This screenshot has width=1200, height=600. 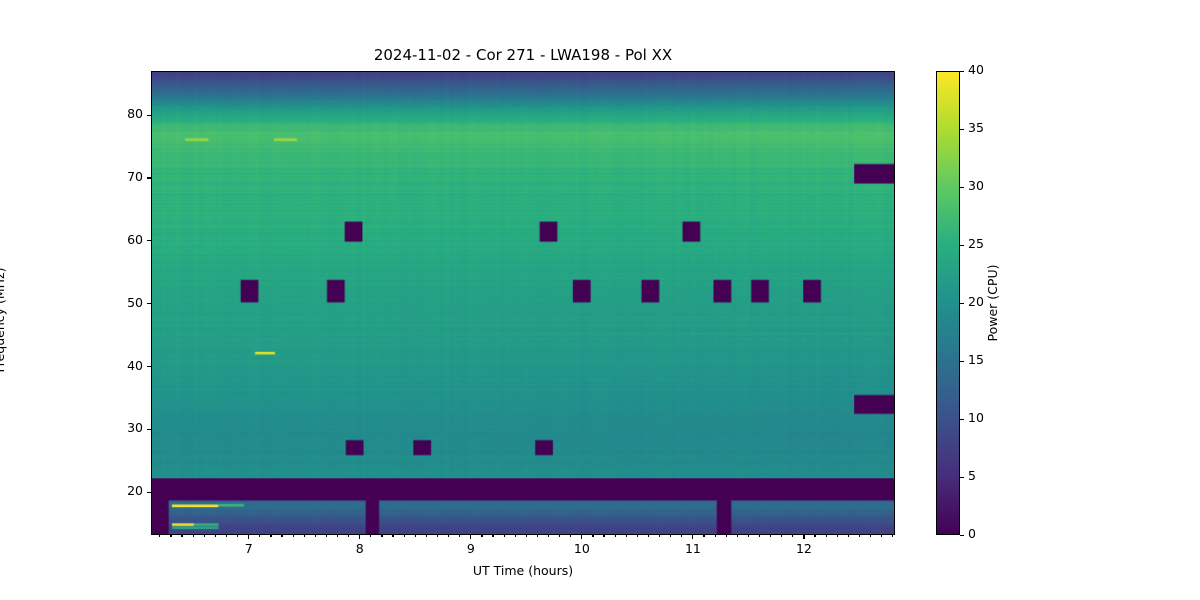 What do you see at coordinates (976, 243) in the screenshot?
I see `colorbar-tick-label: 25` at bounding box center [976, 243].